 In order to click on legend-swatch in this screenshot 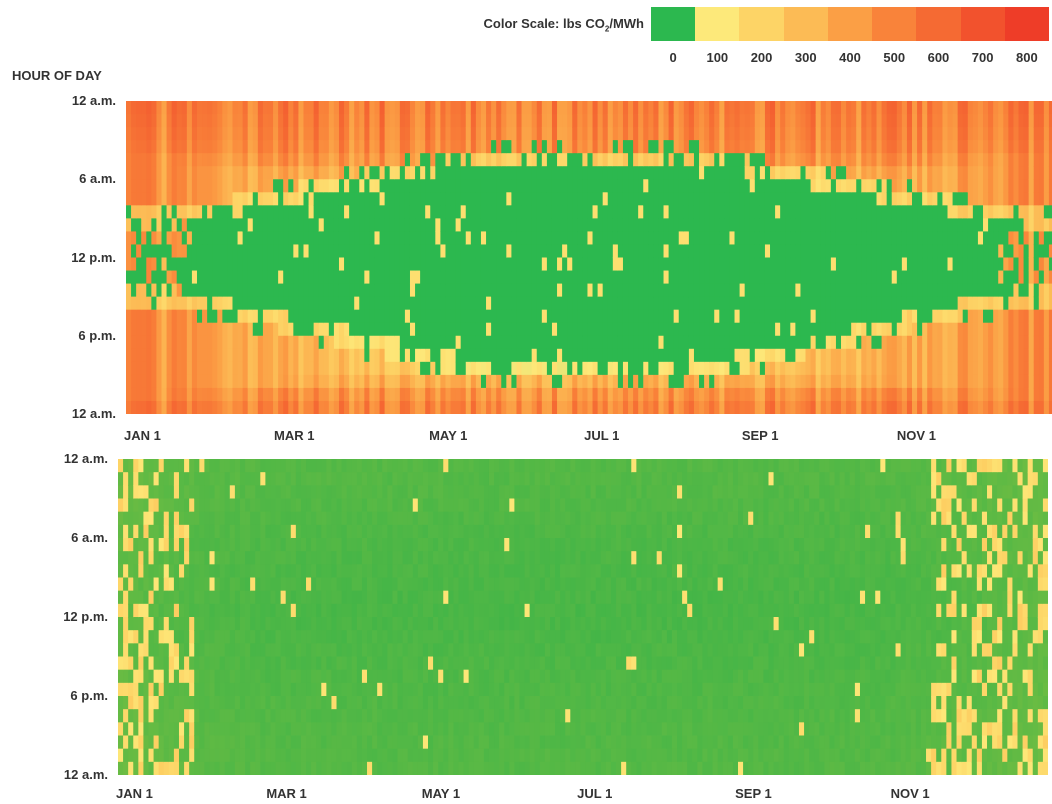, I will do `click(805, 24)`.